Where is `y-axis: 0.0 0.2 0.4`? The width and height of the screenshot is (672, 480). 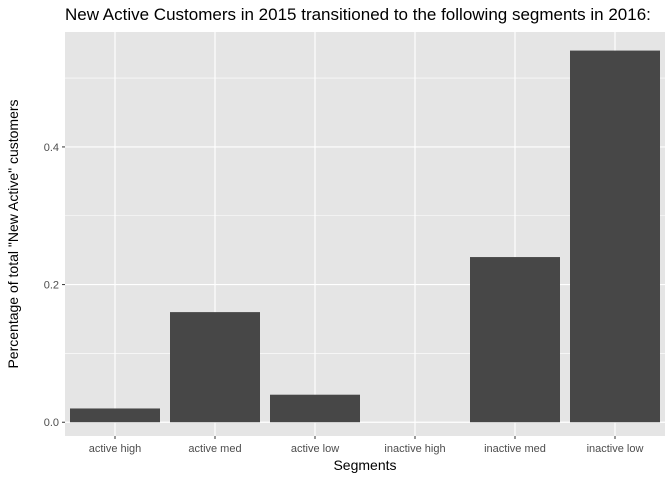 y-axis: 0.0 0.2 0.4 is located at coordinates (54, 285).